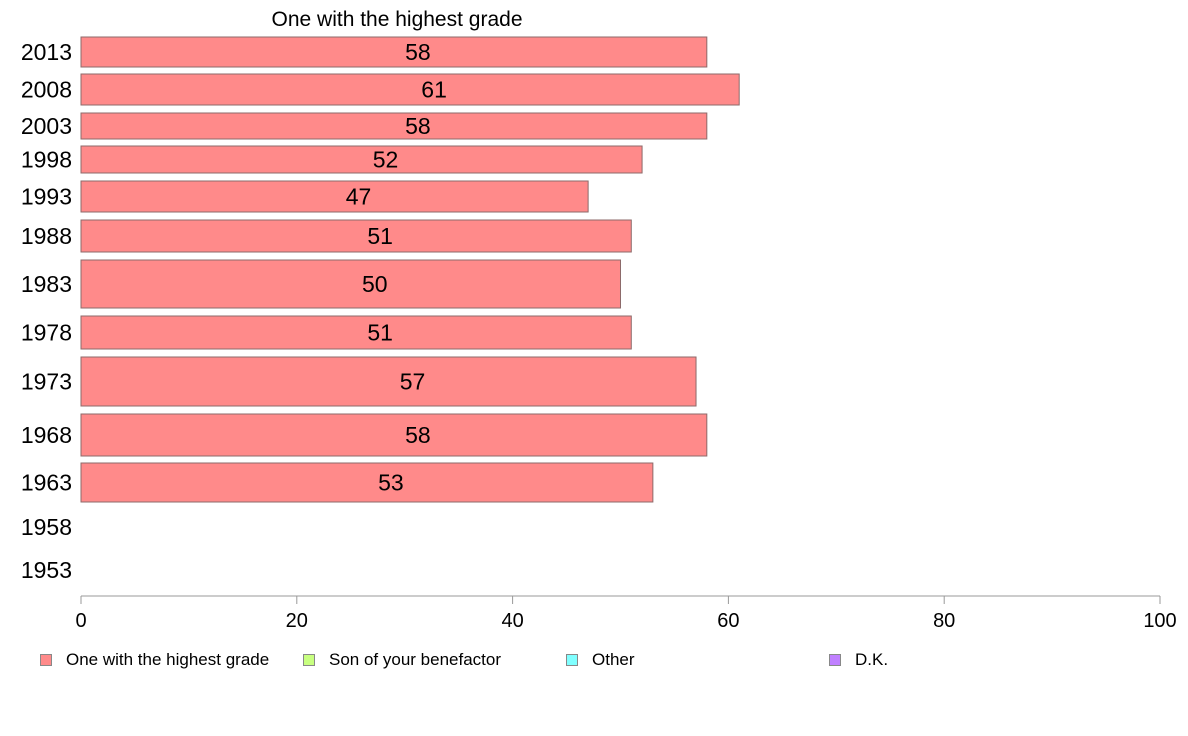  Describe the element at coordinates (375, 284) in the screenshot. I see `bar-value-label: 50` at that location.